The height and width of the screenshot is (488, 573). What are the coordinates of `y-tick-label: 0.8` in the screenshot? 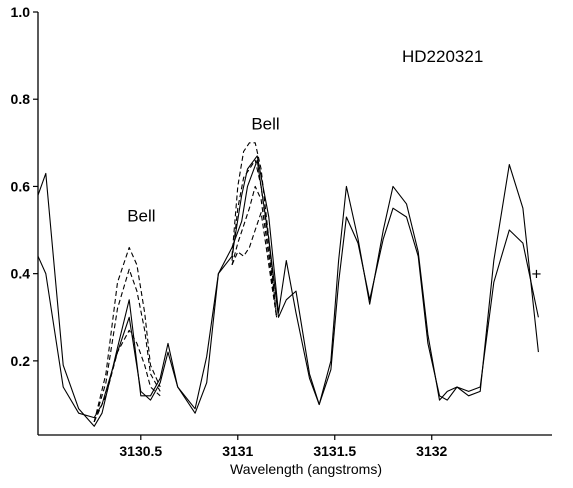 It's located at (21, 99).